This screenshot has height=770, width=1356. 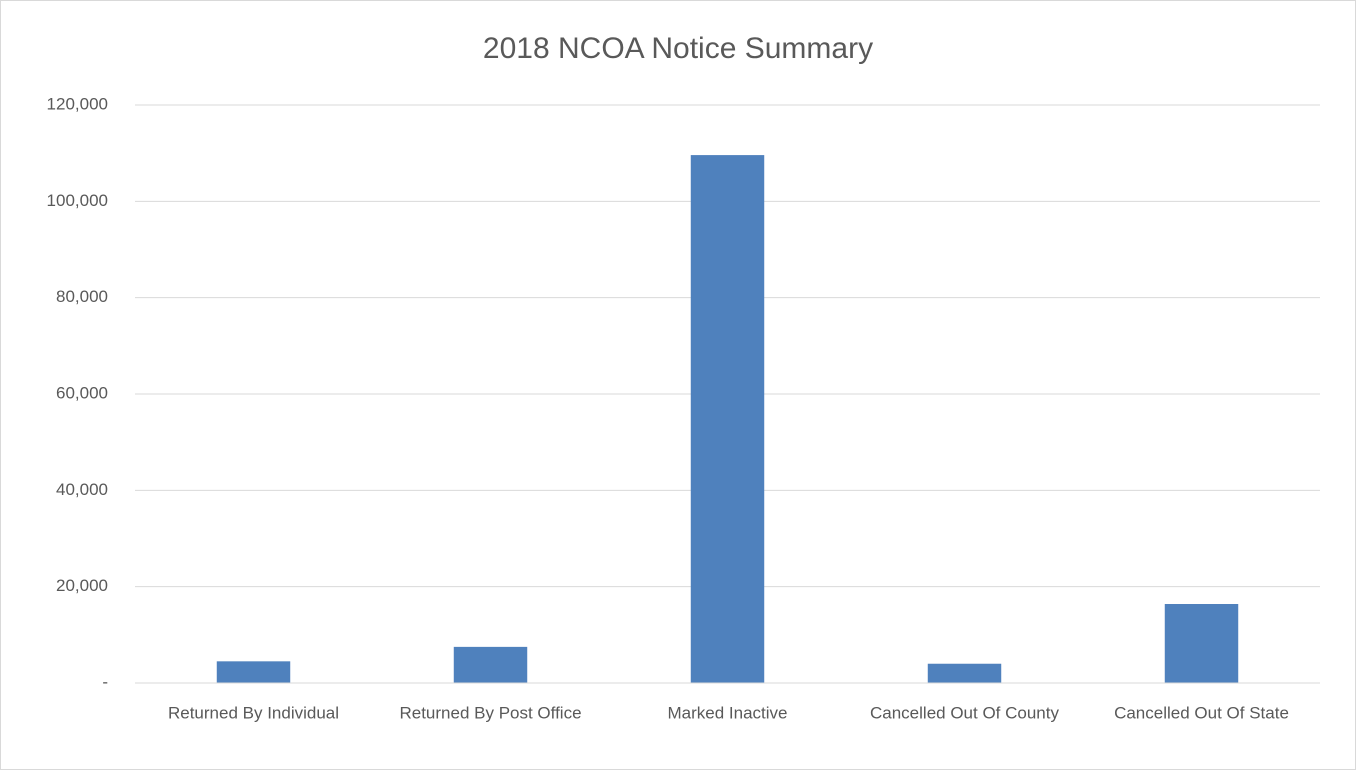 What do you see at coordinates (490, 712) in the screenshot?
I see `x-tick-label: Returned By Post Office` at bounding box center [490, 712].